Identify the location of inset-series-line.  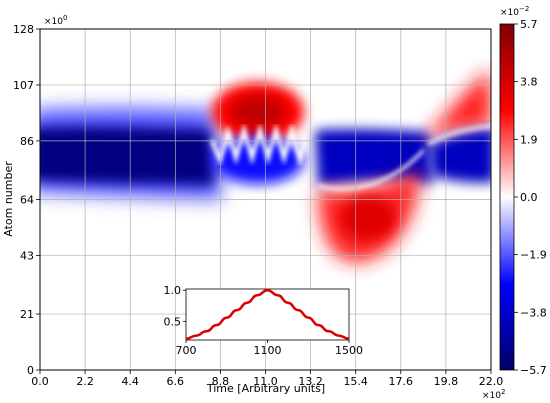
(267, 314).